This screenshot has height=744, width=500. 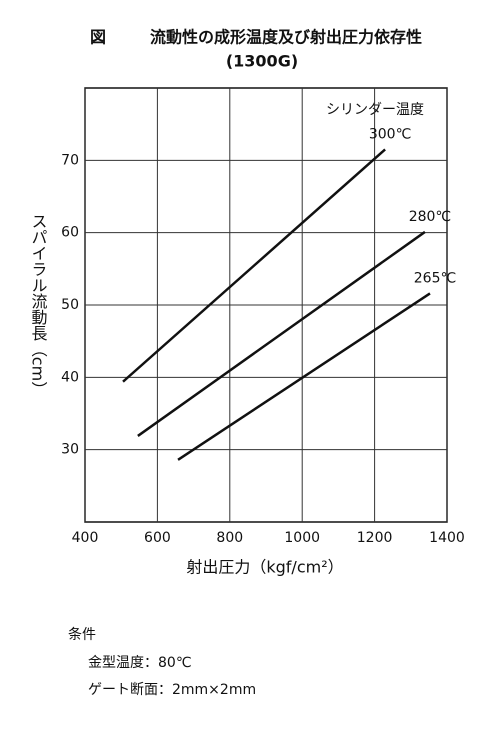 What do you see at coordinates (70, 305) in the screenshot?
I see `y-tick-label: 50` at bounding box center [70, 305].